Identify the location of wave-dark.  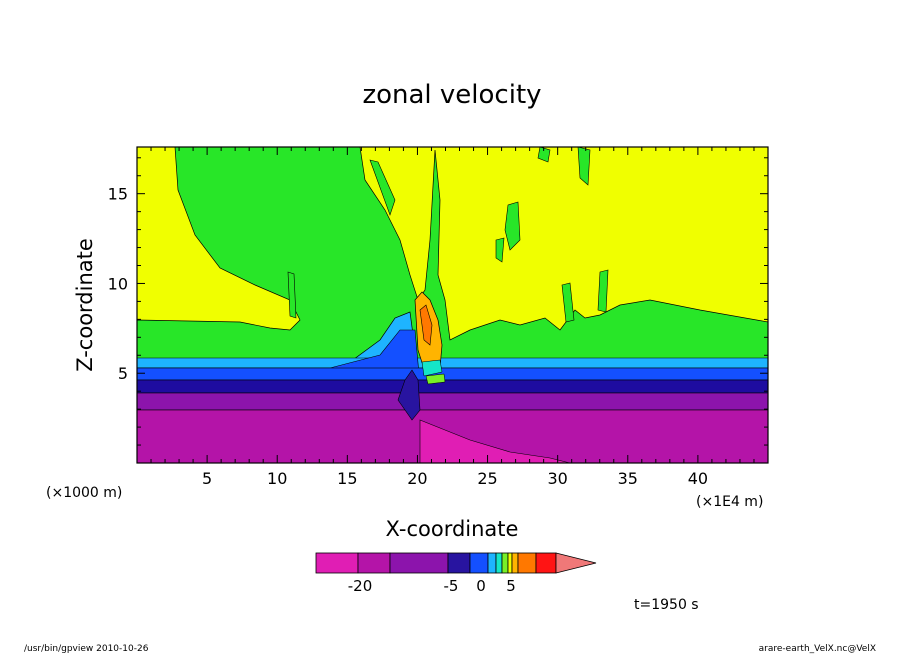
(409, 395).